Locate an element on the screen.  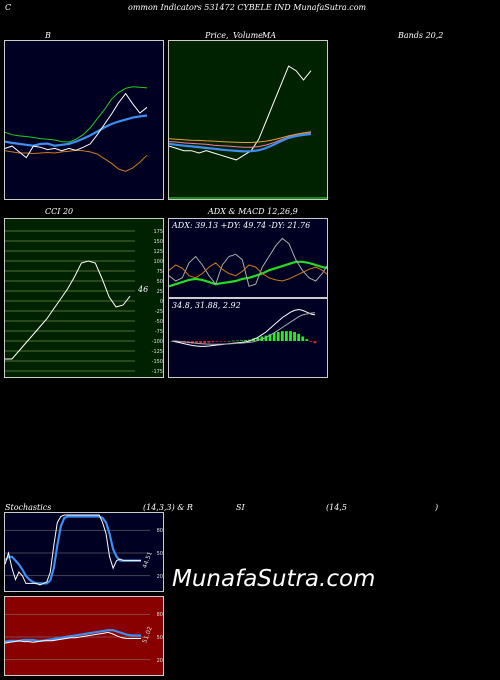
cci-tick-label: -150 is located at coordinates (157, 362).